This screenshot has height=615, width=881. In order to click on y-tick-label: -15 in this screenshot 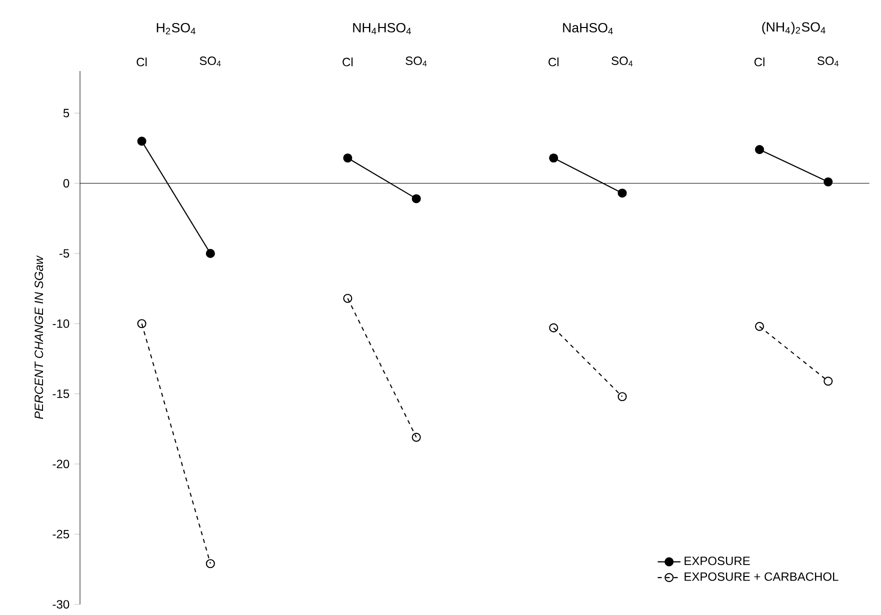, I will do `click(61, 394)`.